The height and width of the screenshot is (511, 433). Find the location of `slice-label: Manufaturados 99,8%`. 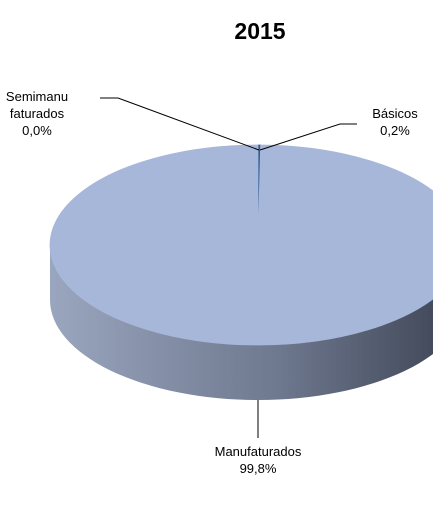

slice-label: Manufaturados 99,8% is located at coordinates (258, 460).